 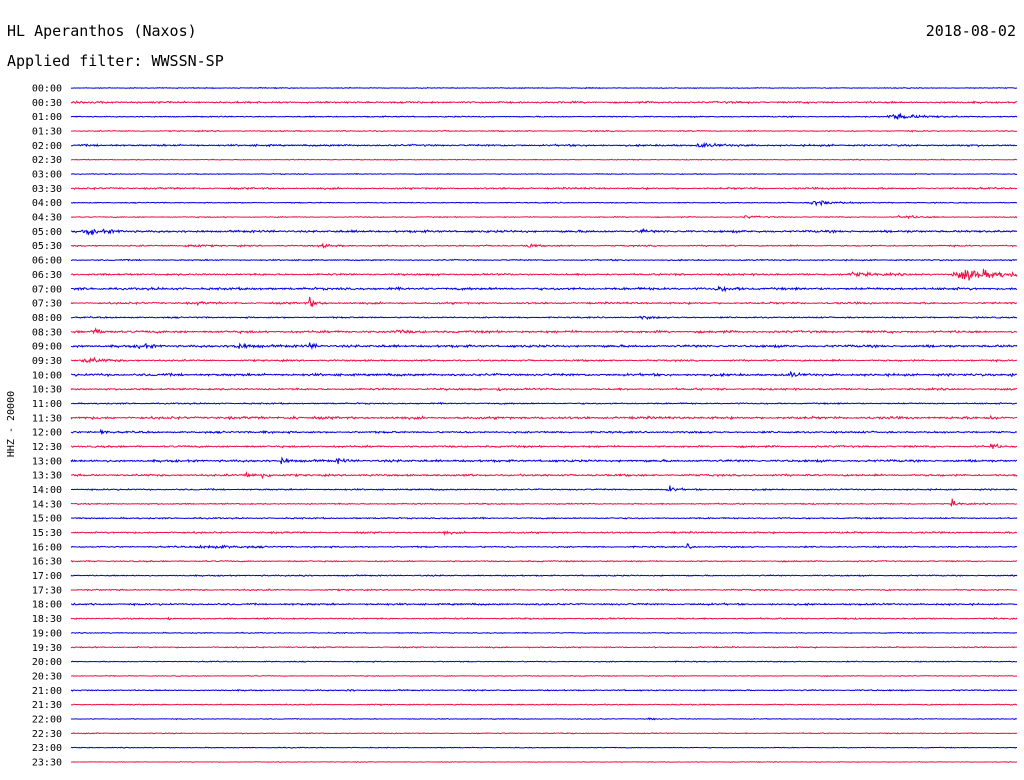 I want to click on time-tick-label: 19:30, so click(x=47, y=648).